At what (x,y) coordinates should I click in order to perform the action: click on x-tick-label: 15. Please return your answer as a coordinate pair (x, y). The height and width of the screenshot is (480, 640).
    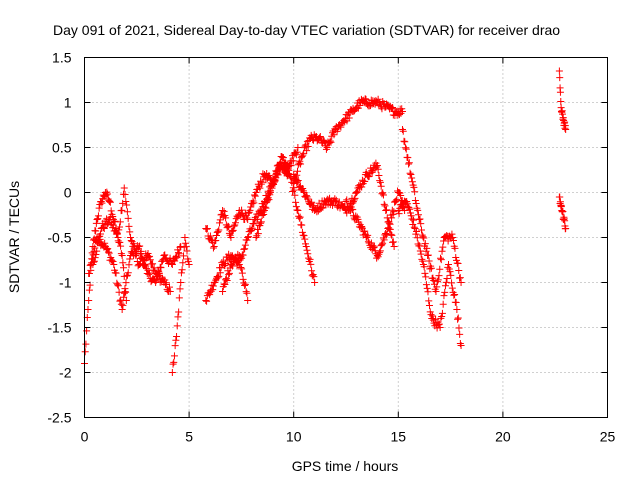
    Looking at the image, I should click on (399, 437).